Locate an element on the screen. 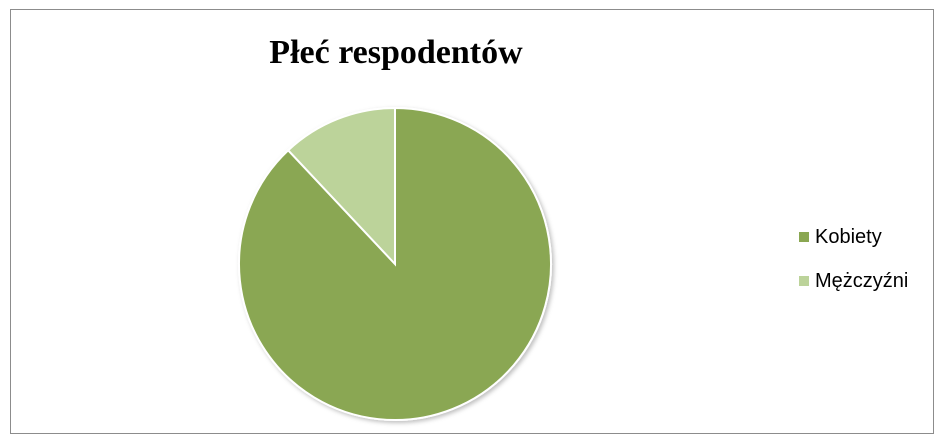 This screenshot has width=945, height=443. legend: Kobiety Mężczyźni is located at coordinates (853, 268).